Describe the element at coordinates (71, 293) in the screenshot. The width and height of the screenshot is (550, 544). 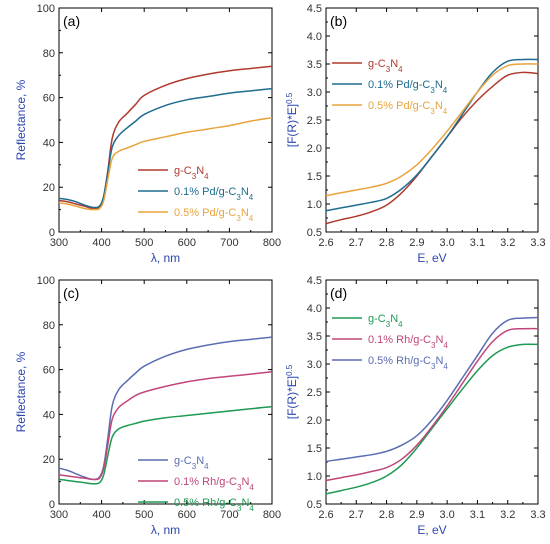
I see `panel-label: (c)` at that location.